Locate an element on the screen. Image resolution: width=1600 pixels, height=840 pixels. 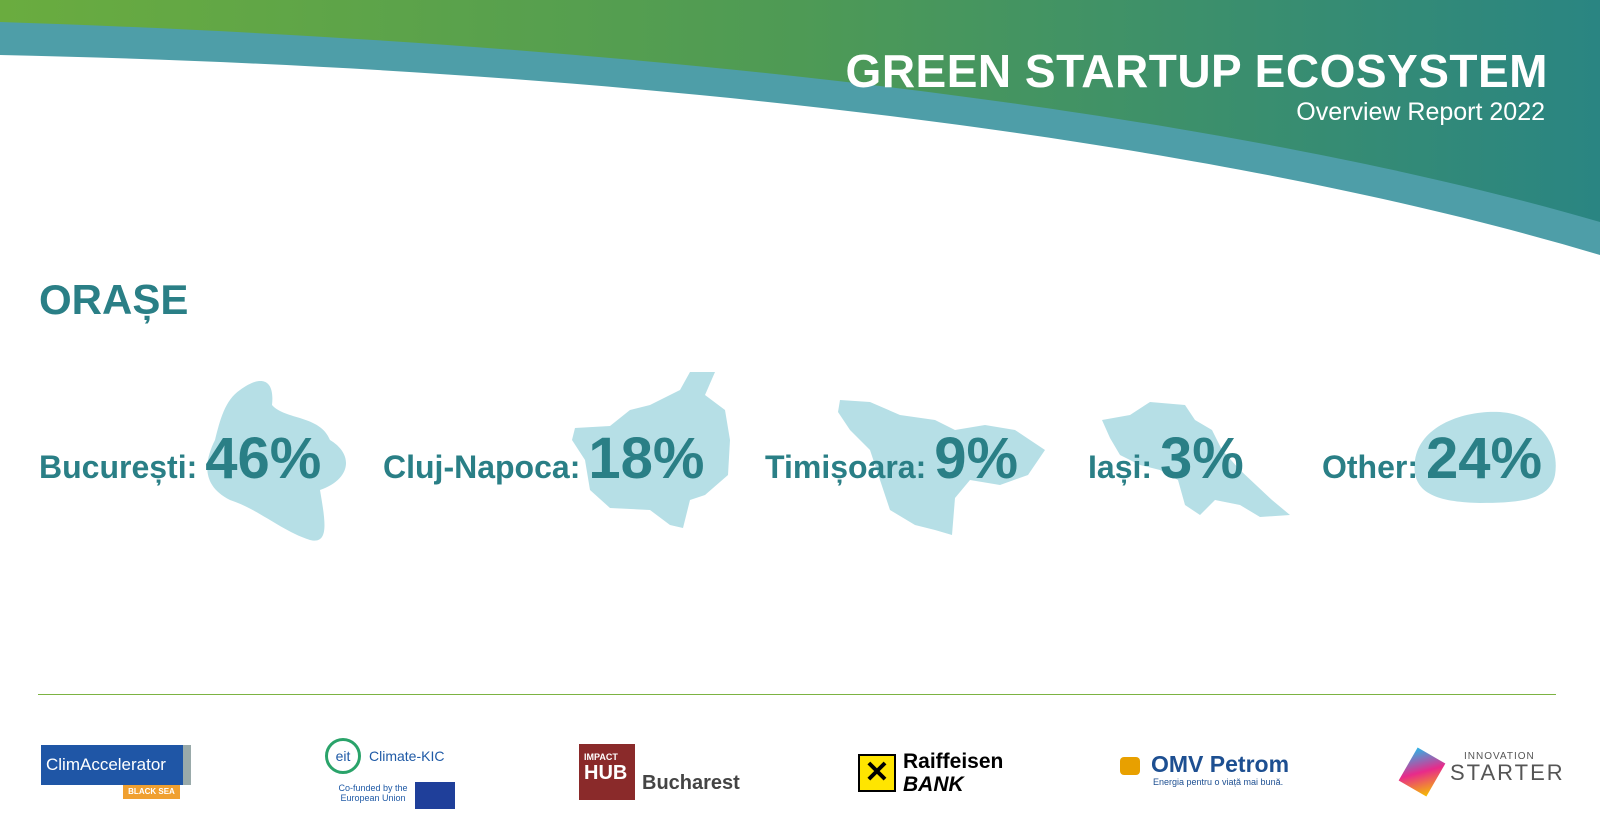
subtitle: Overview Report 2022 is located at coordinates (1420, 112).